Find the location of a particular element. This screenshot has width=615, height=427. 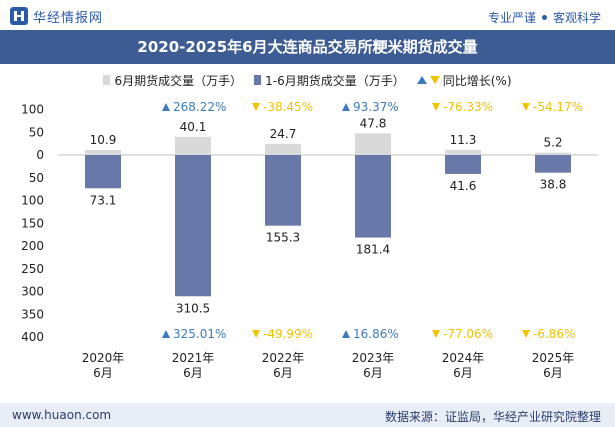

top-bar: 华经情报网 专业严谨 客观科学 is located at coordinates (307, 15).